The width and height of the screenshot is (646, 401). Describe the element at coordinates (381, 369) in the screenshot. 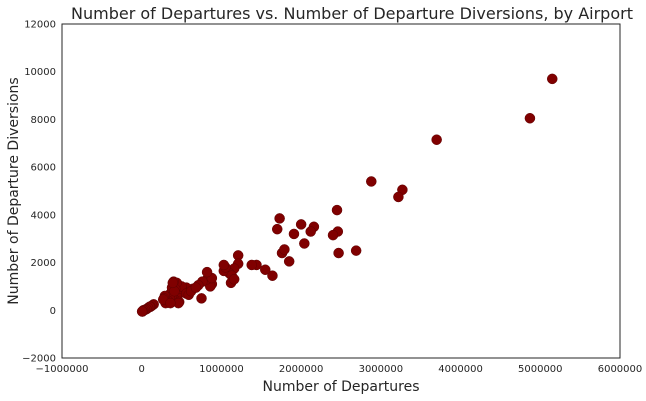

I see `x-tick-label: 3000000` at that location.